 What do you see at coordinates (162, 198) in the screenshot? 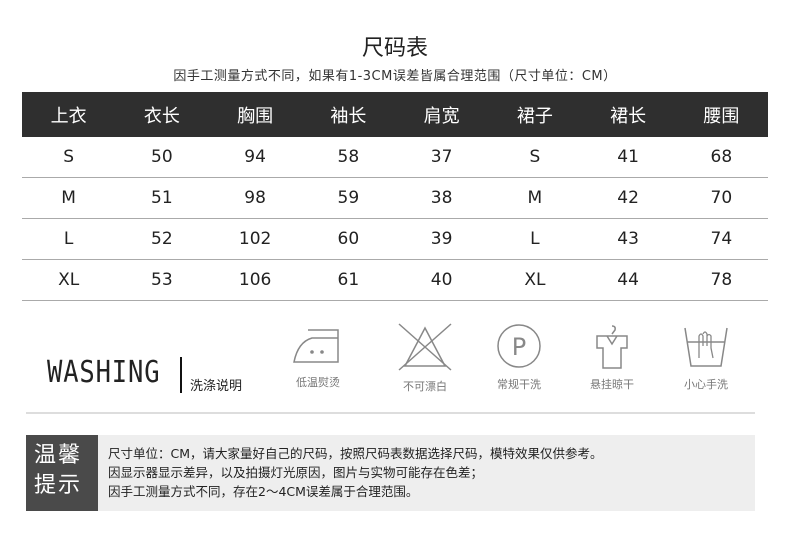
I see `table-cell: 51` at bounding box center [162, 198].